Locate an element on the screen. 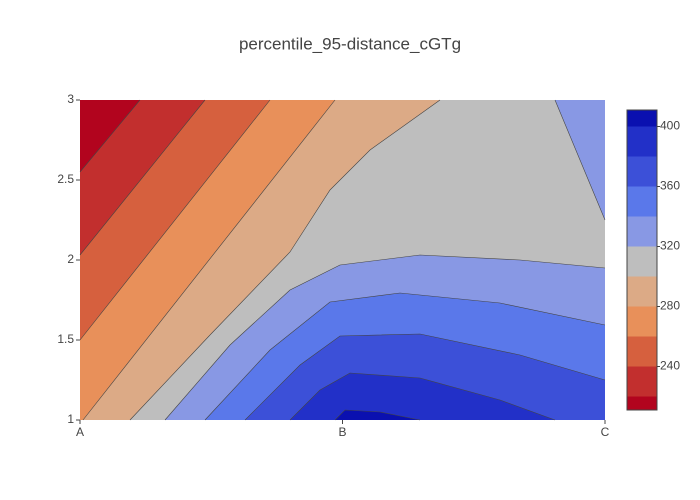 This screenshot has height=500, width=700. y-tick-label: 3 is located at coordinates (70, 99).